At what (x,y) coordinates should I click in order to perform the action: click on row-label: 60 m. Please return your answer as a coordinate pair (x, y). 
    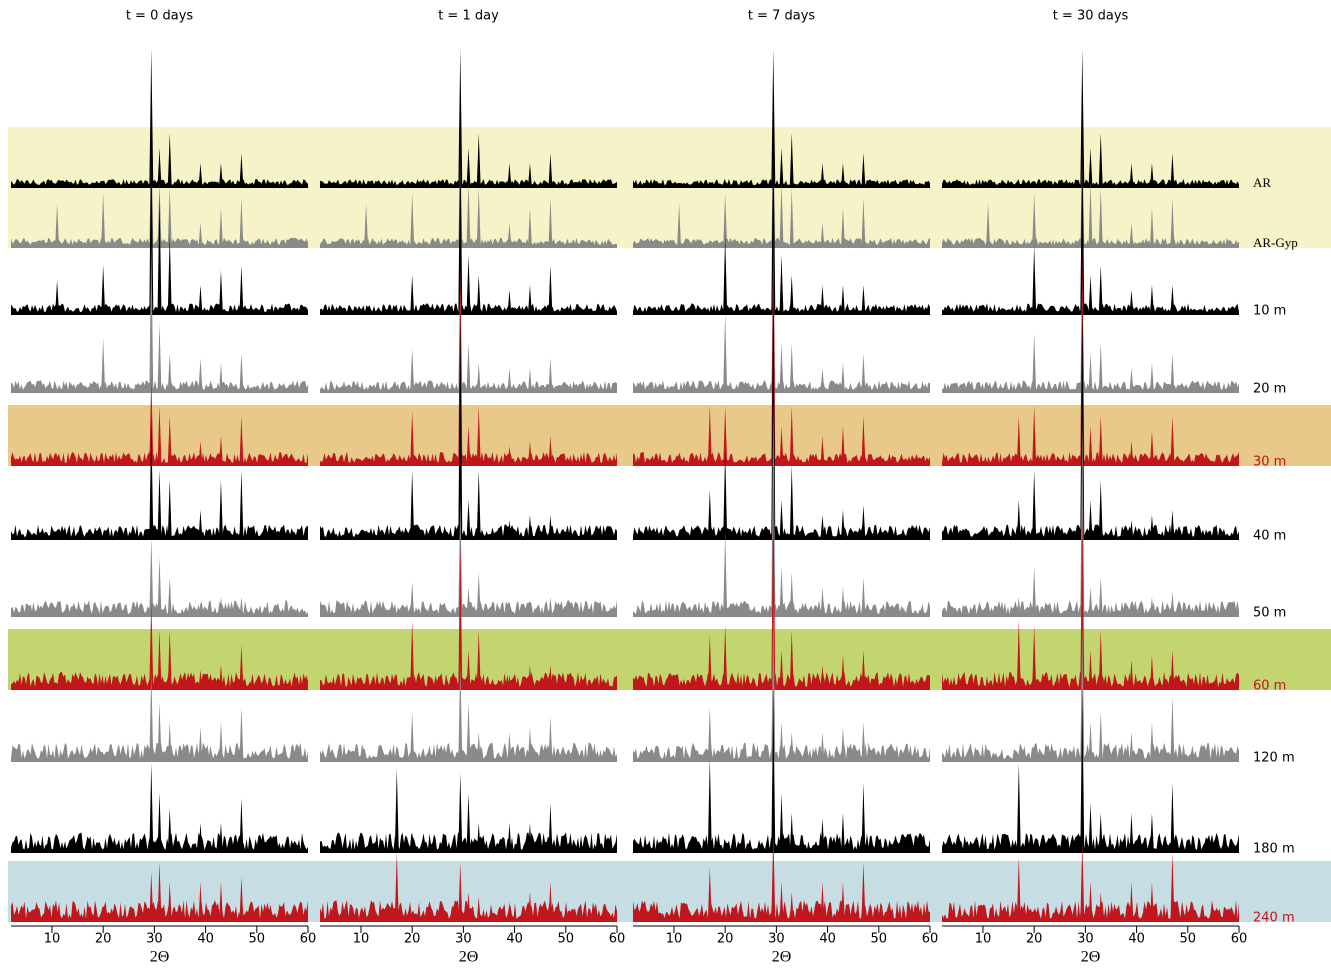
    Looking at the image, I should click on (1269, 686).